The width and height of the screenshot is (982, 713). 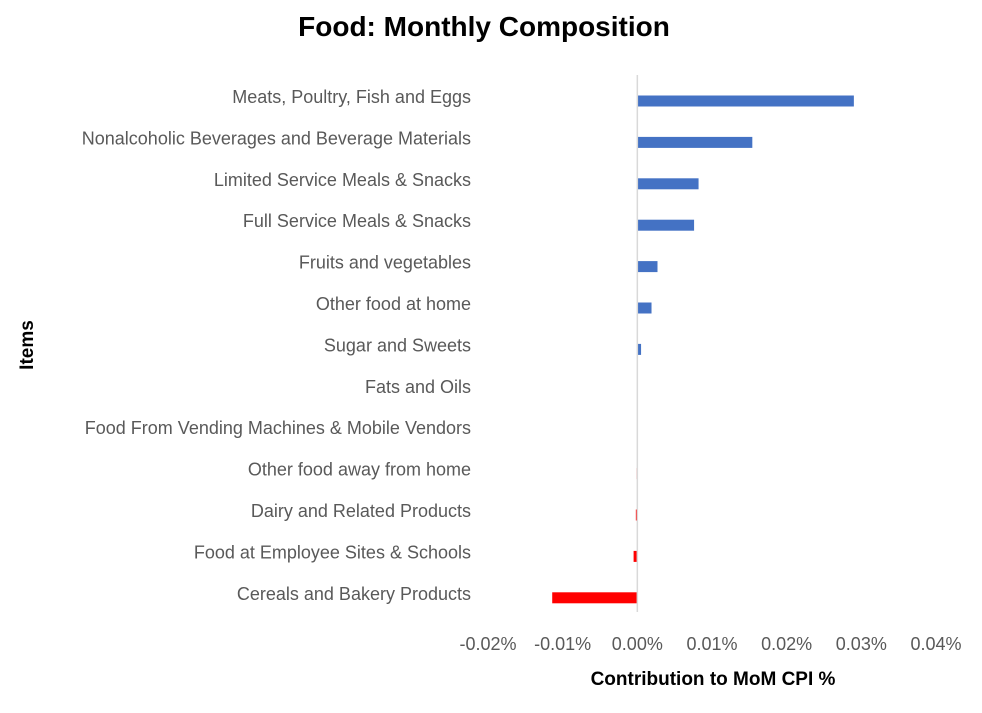 I want to click on category-label: Limited Service Meals & Snacks, so click(x=342, y=180).